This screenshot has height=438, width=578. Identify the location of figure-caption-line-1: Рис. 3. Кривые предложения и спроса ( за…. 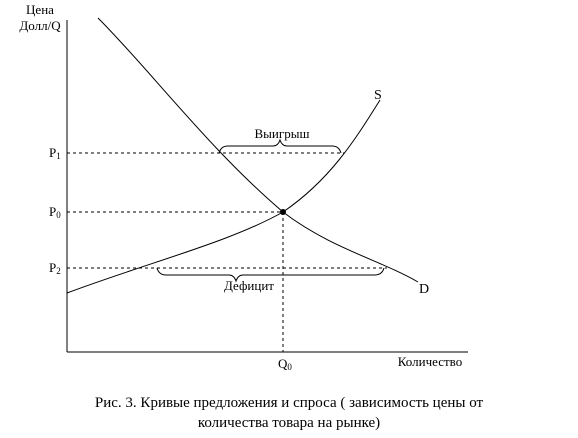
(289, 403).